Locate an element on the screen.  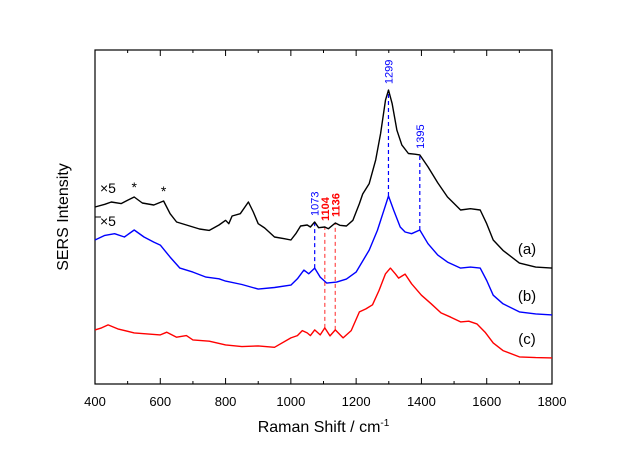
multiplier-label-b: ×5 is located at coordinates (108, 221).